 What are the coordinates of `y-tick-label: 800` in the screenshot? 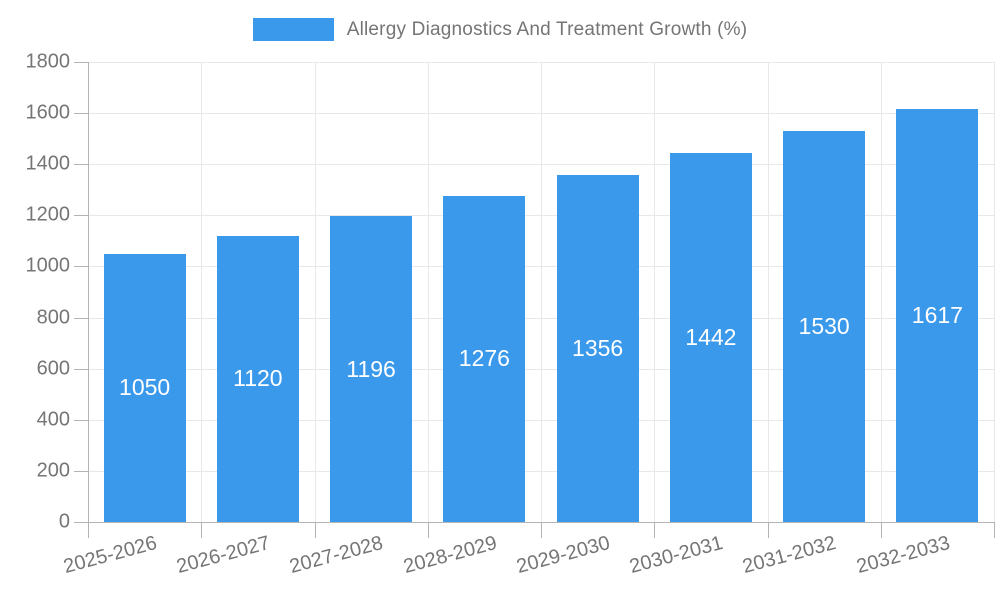 It's located at (53, 317).